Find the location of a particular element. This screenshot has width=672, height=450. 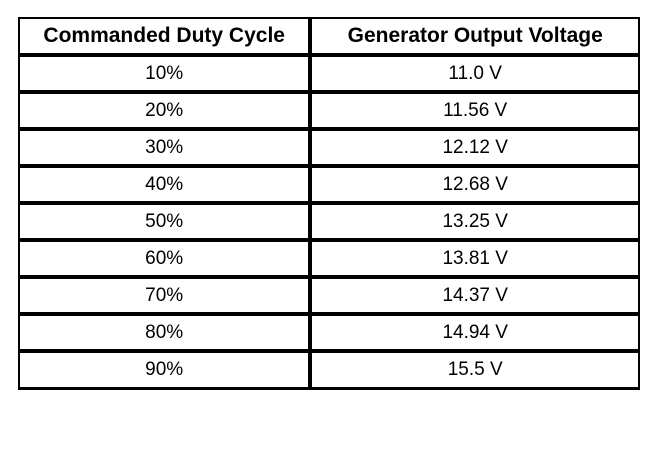

table-row: 30% 12.12 V is located at coordinates (328, 147).